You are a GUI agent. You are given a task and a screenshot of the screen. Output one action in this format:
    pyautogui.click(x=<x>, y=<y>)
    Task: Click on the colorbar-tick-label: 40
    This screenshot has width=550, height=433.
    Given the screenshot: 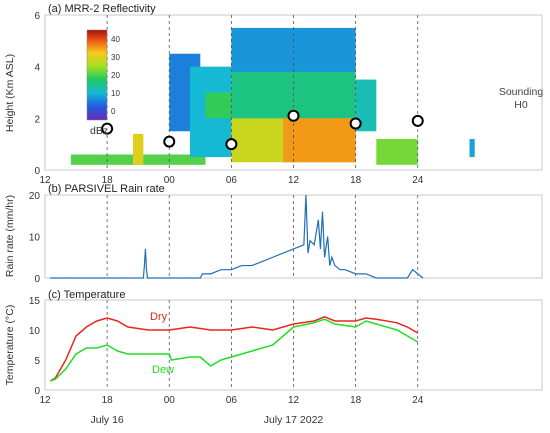 What is the action you would take?
    pyautogui.click(x=115, y=39)
    